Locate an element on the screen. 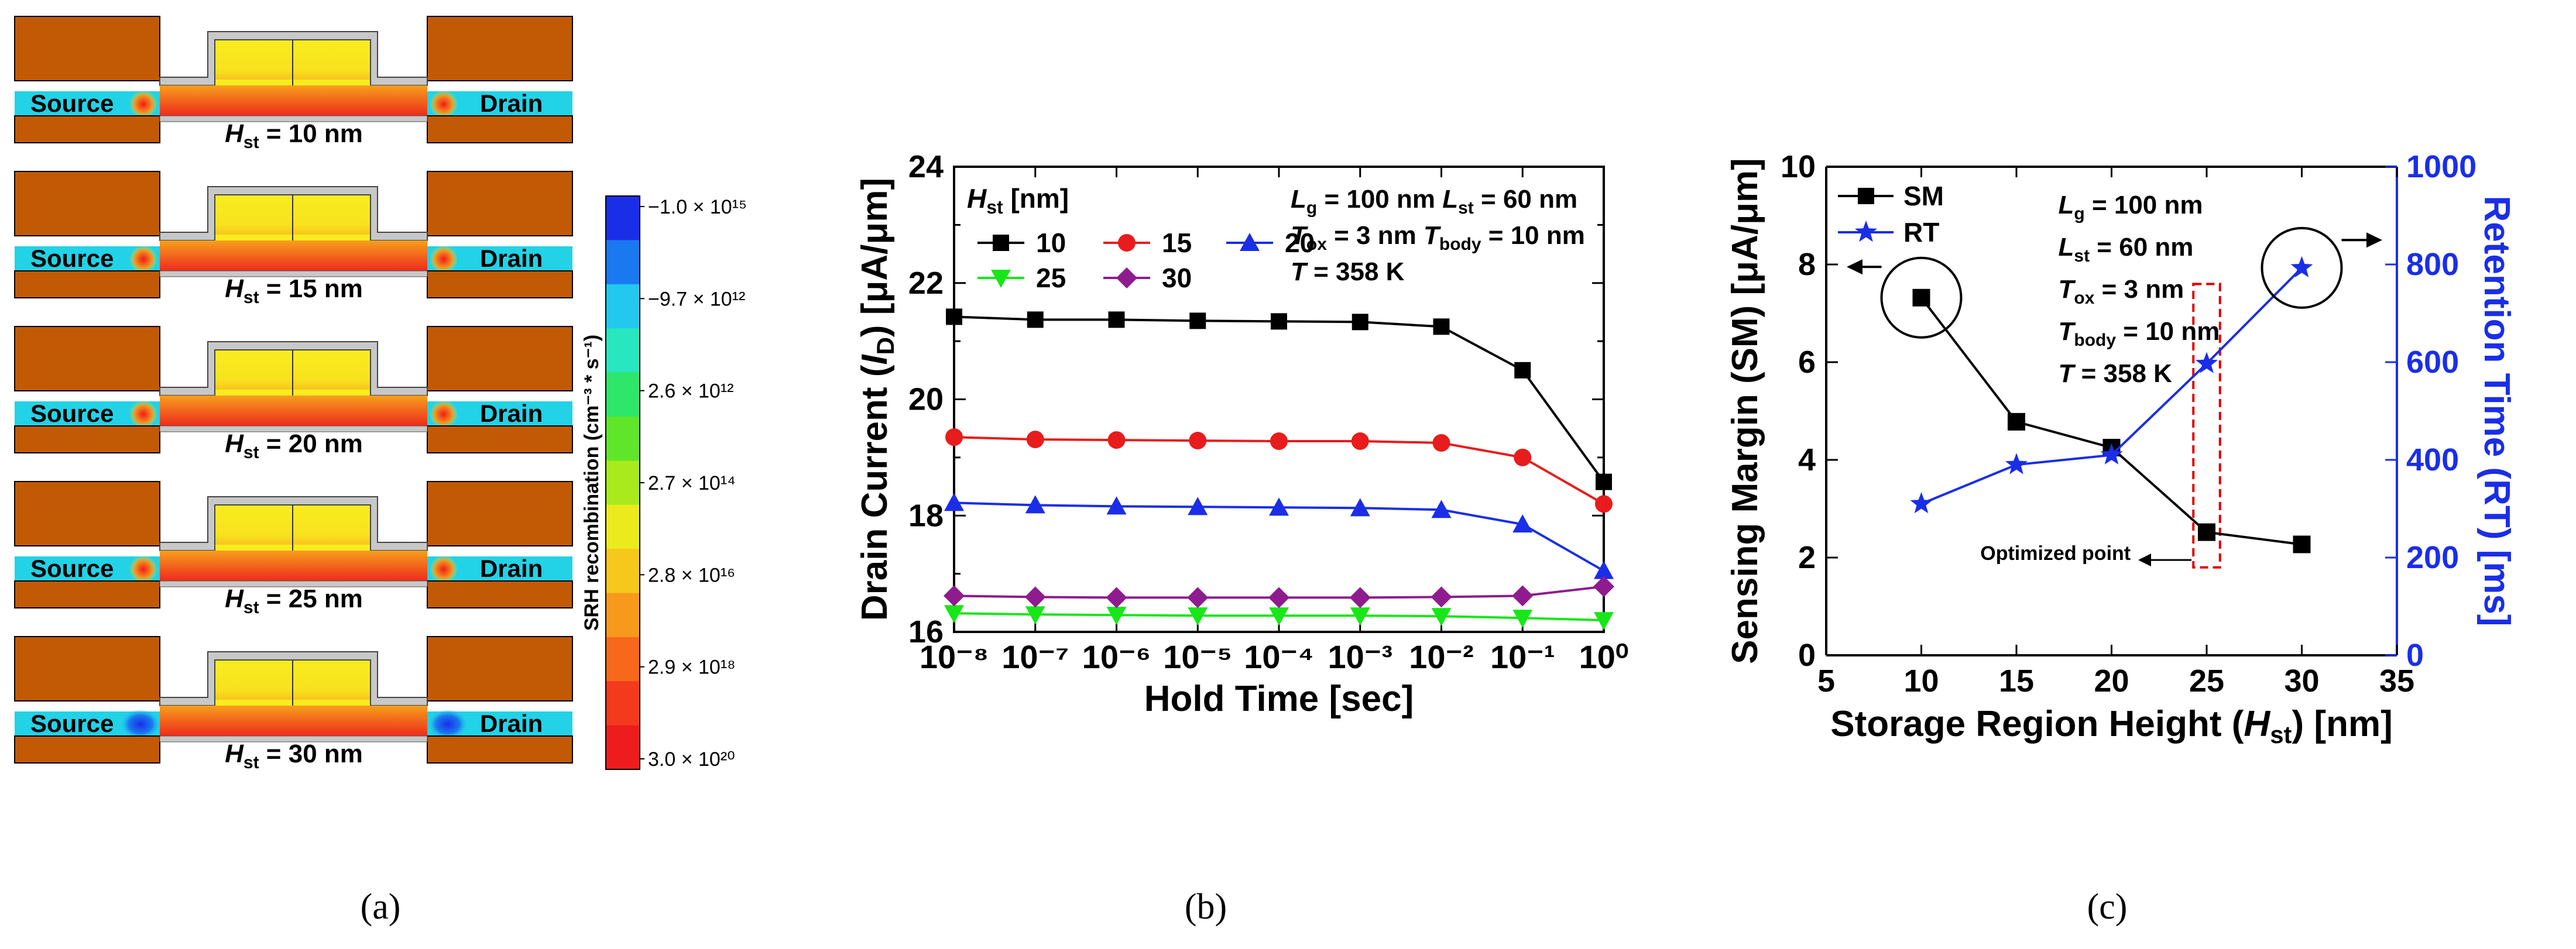 The width and height of the screenshot is (2576, 949). y-tick-label: 16 is located at coordinates (926, 631).